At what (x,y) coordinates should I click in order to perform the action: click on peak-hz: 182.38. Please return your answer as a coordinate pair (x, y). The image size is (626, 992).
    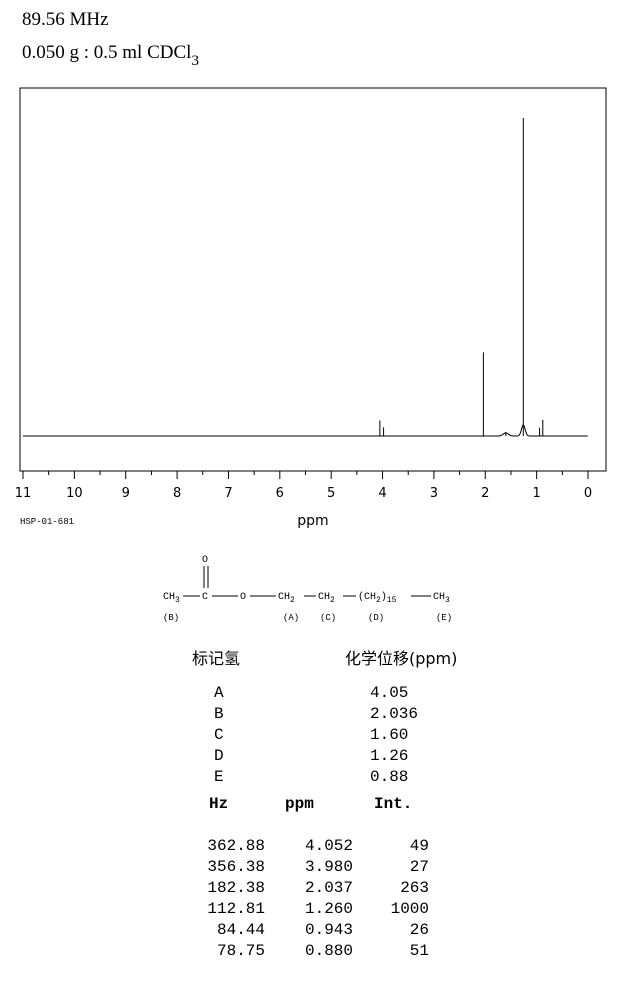
    Looking at the image, I should click on (236, 888).